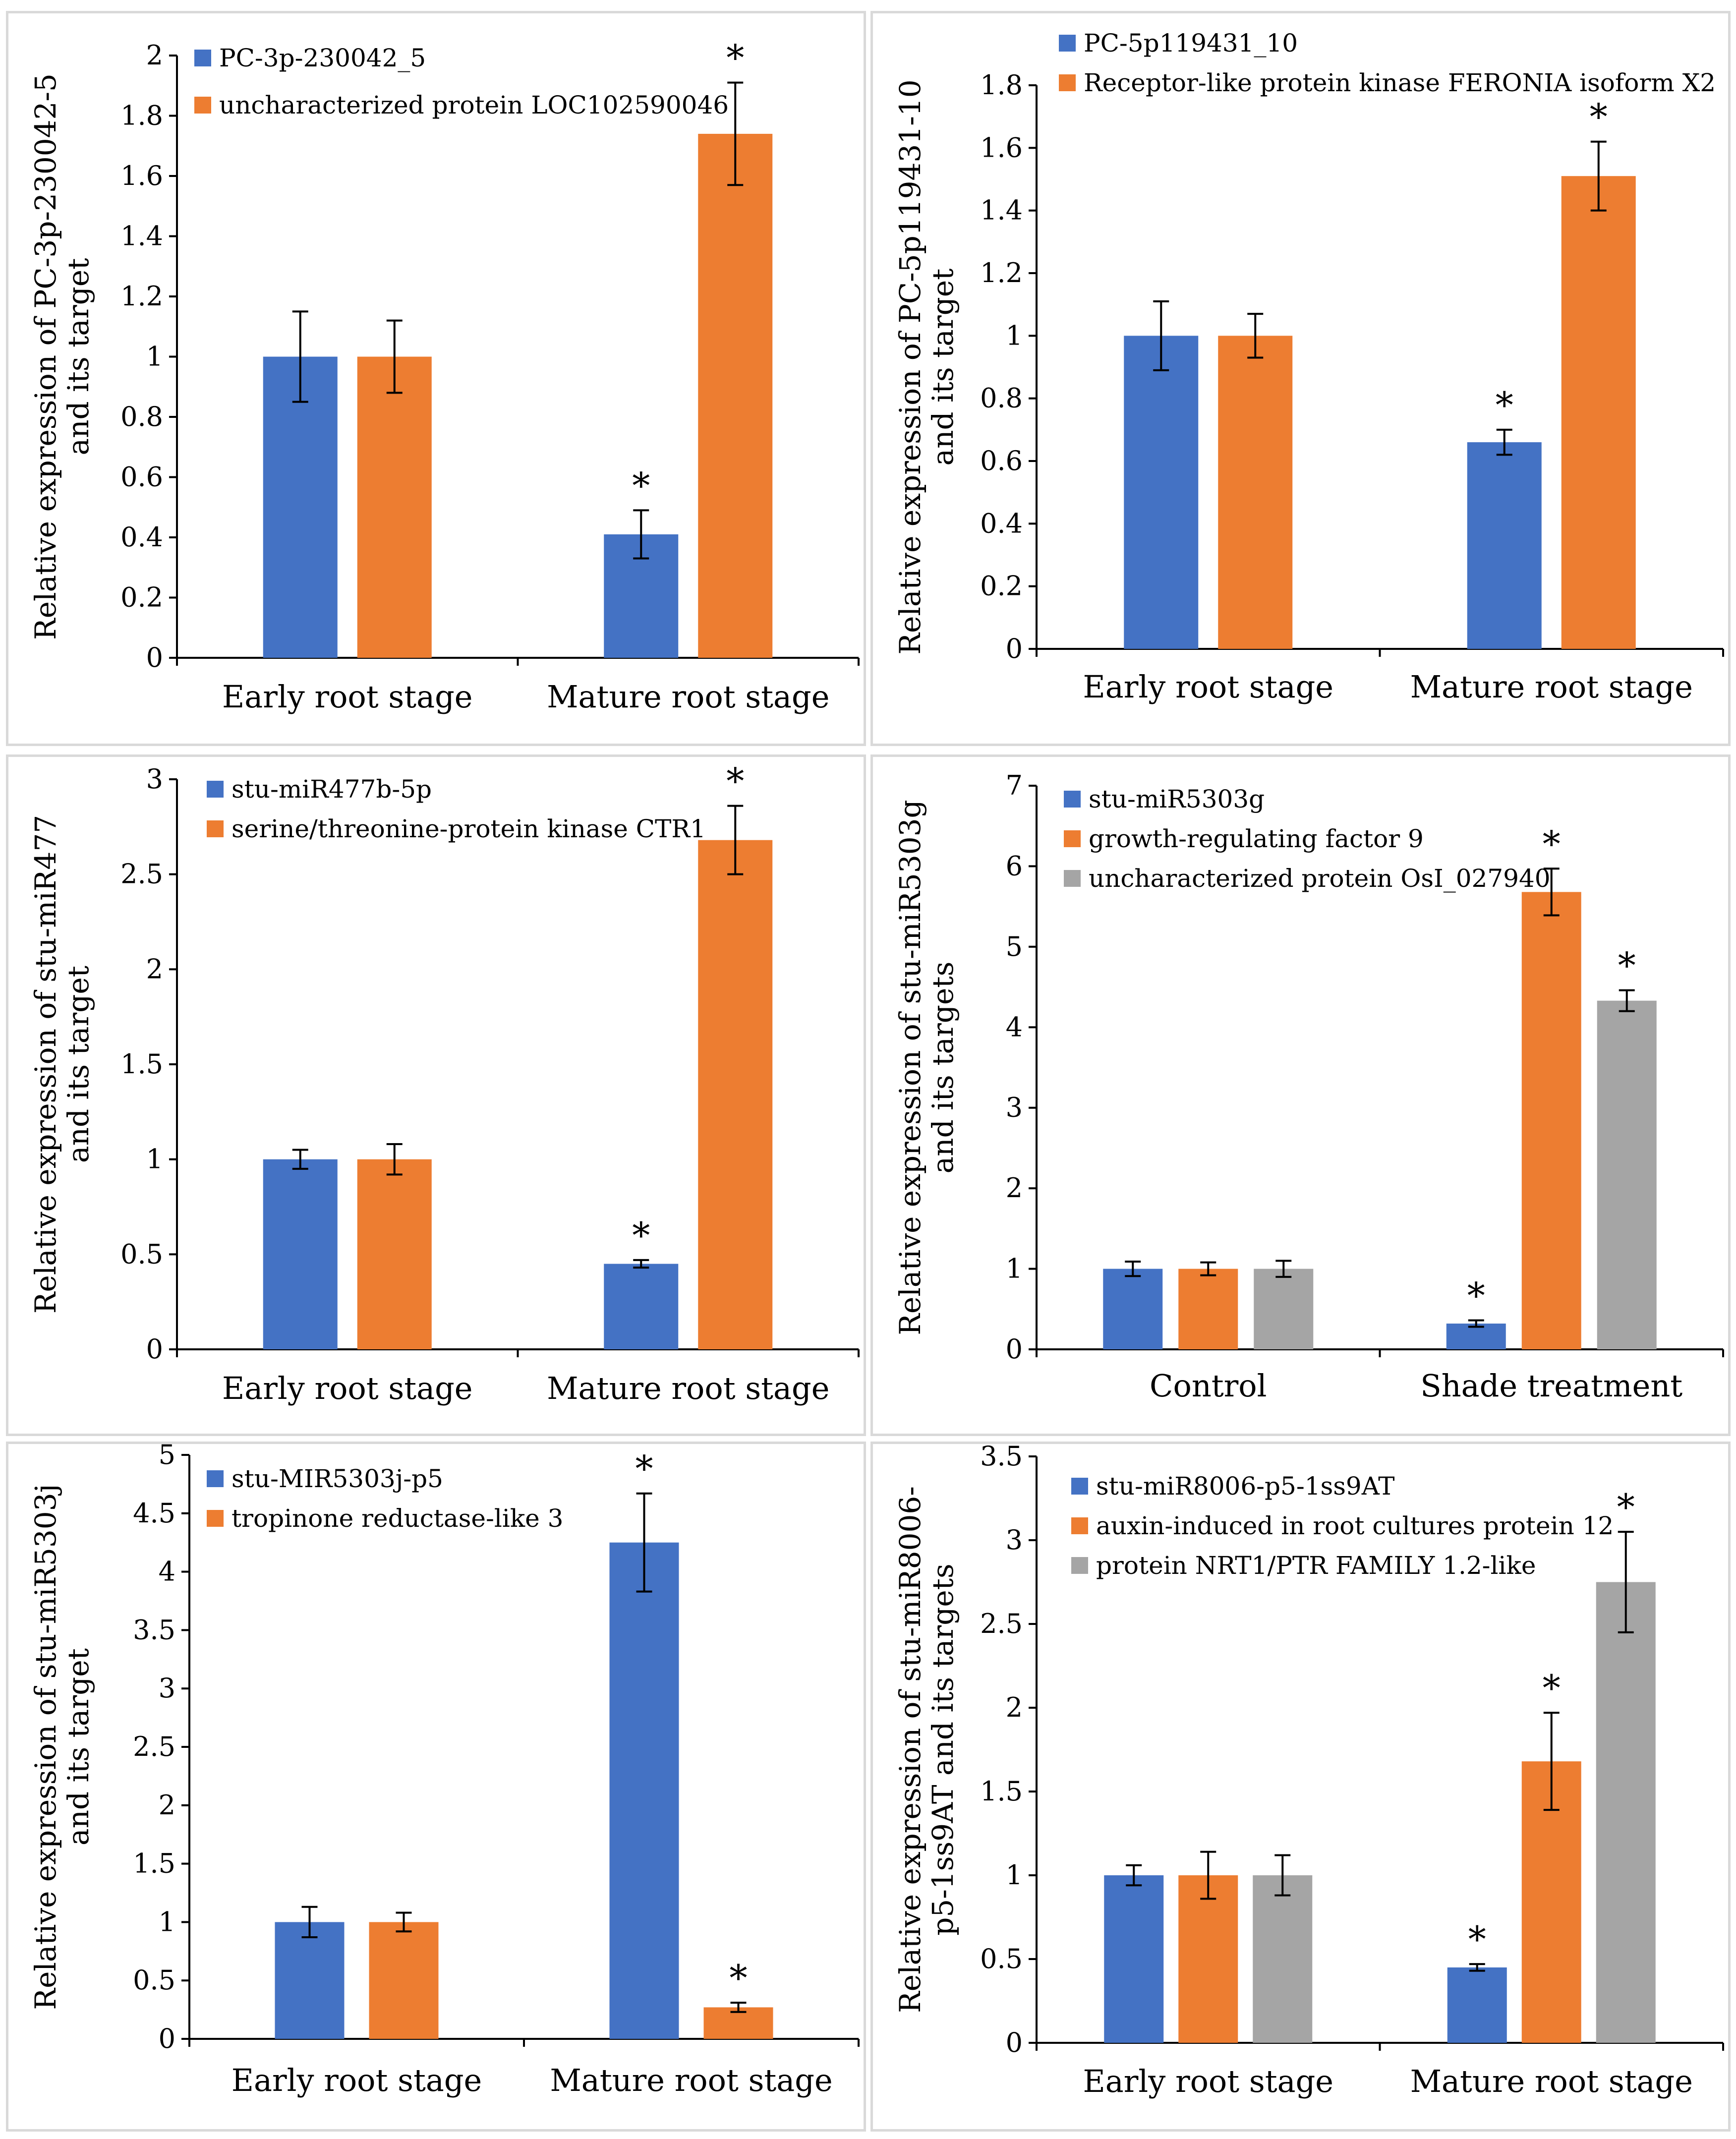 The height and width of the screenshot is (2139, 1736). I want to click on y-tick-label: 0.6, so click(141, 477).